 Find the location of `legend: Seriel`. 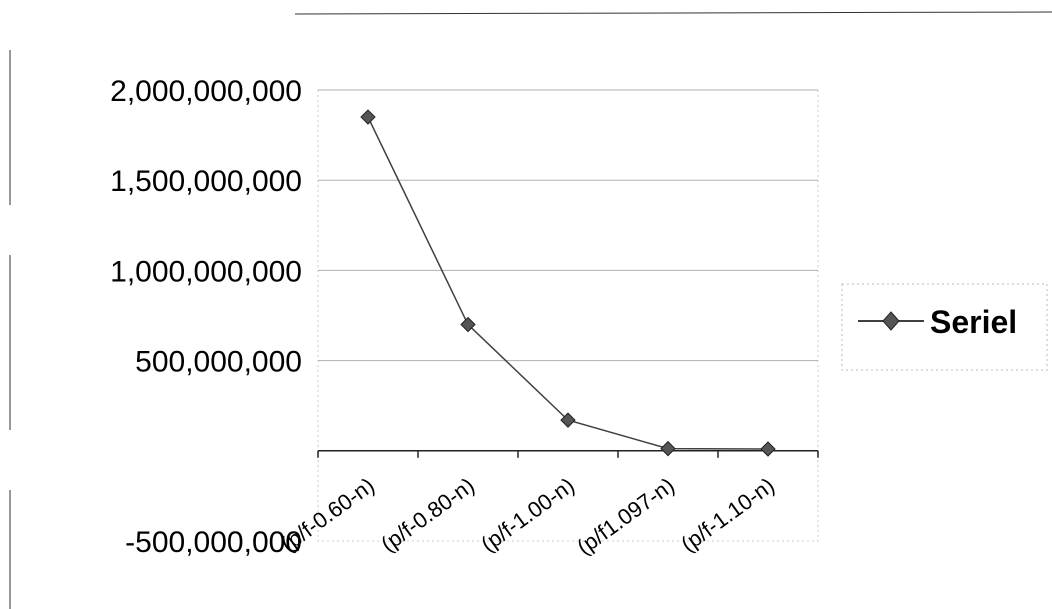

legend: Seriel is located at coordinates (944, 327).